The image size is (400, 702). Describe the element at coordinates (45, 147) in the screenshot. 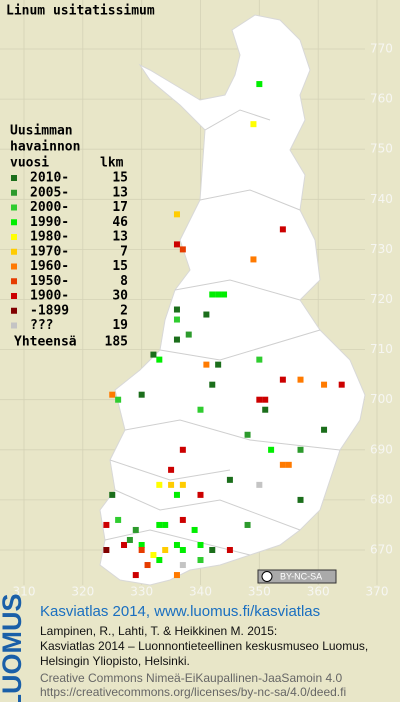

I see `legend-heading: havainnon` at that location.